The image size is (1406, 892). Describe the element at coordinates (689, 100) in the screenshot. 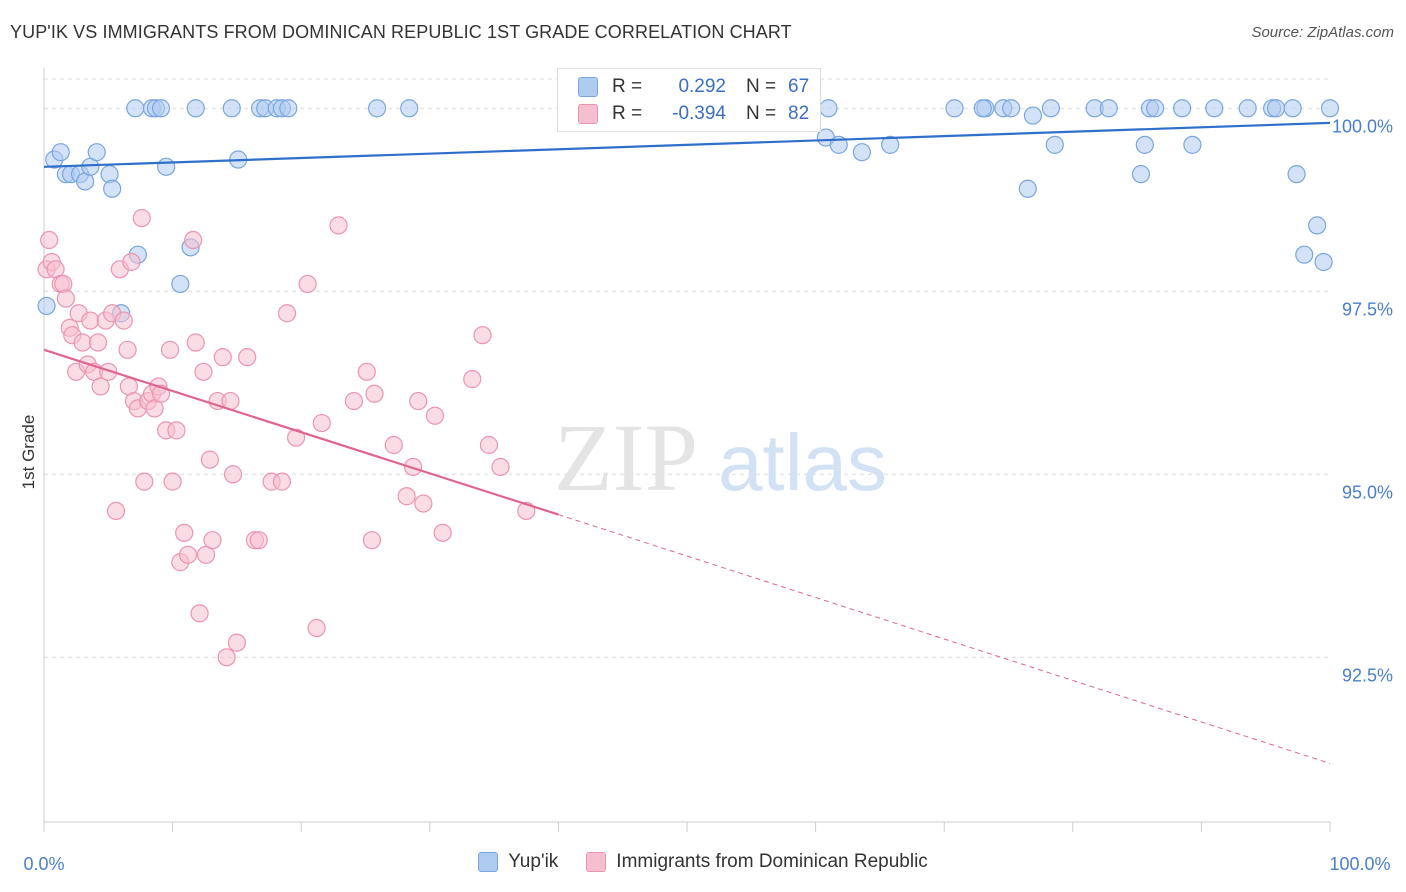

I see `stats-legend: R = 0.292 N = 67 R = -0.394 N = 82` at that location.